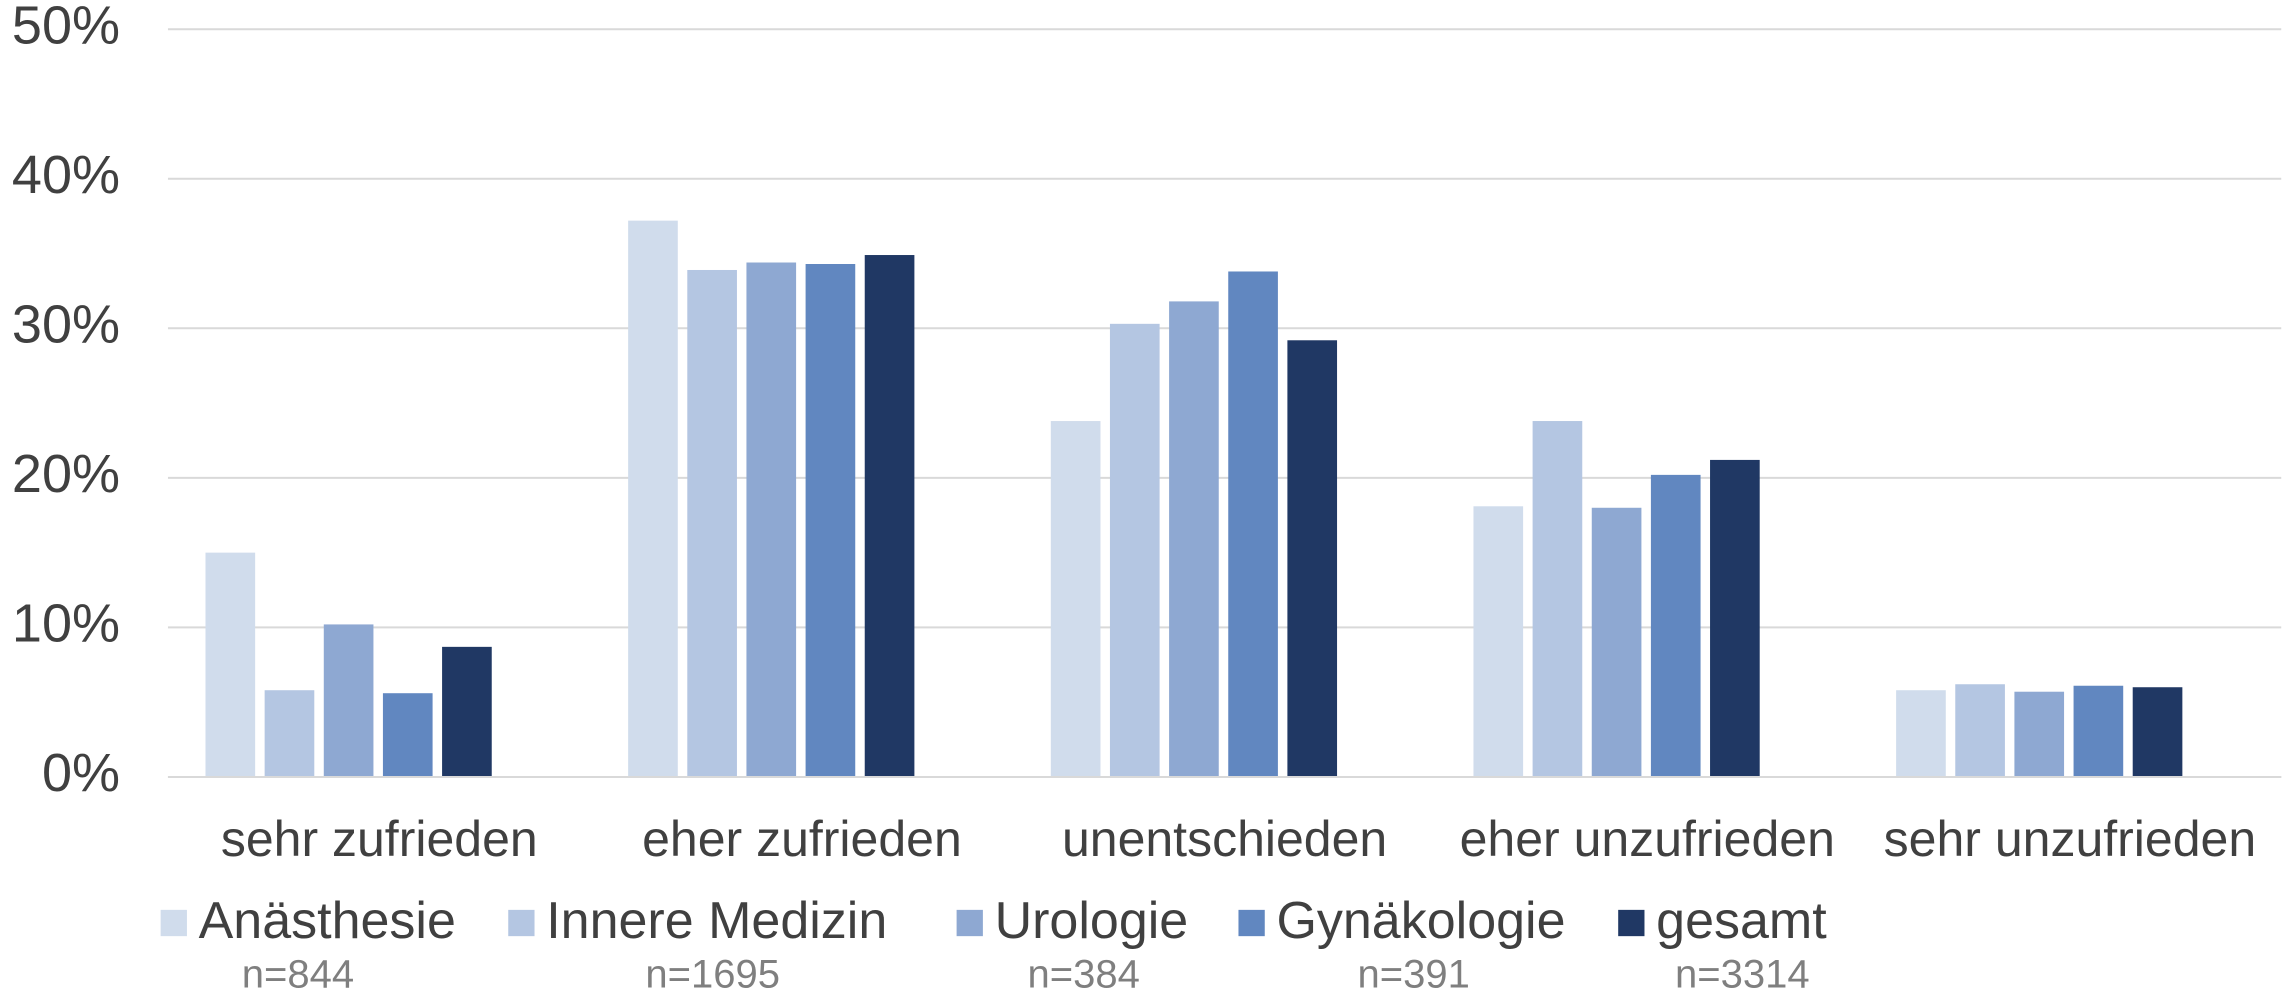 This screenshot has width=2290, height=997. I want to click on y-tick-label: 20%, so click(66, 474).